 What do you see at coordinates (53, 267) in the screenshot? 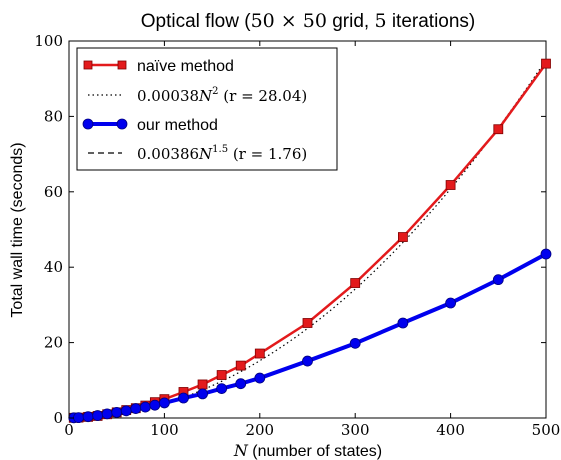
I see `y-tick-label: 40` at bounding box center [53, 267].